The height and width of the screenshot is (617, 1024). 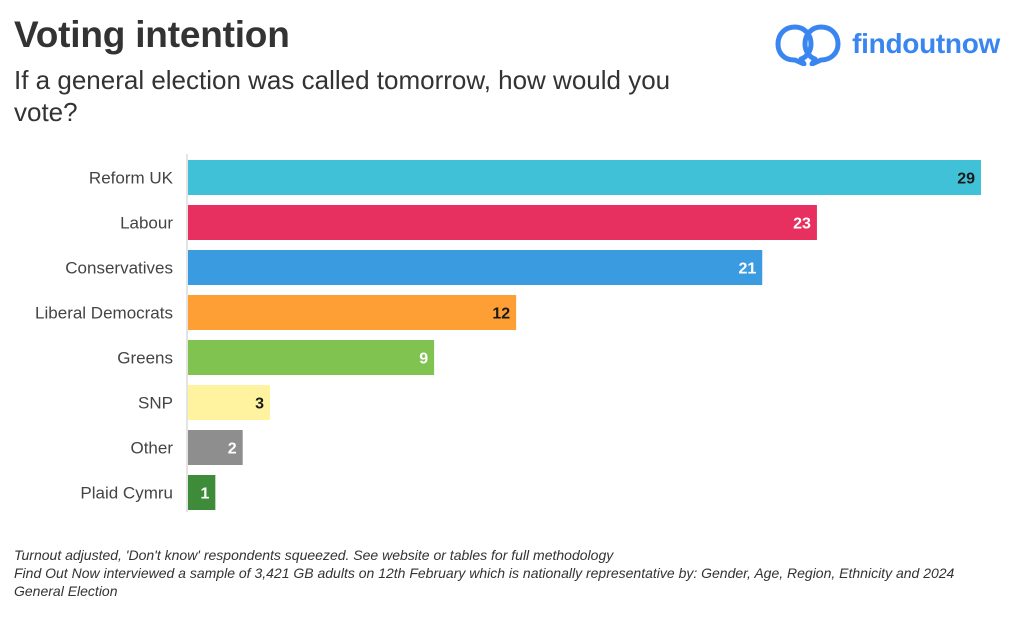 What do you see at coordinates (126, 493) in the screenshot?
I see `category-label: Plaid Cymru` at bounding box center [126, 493].